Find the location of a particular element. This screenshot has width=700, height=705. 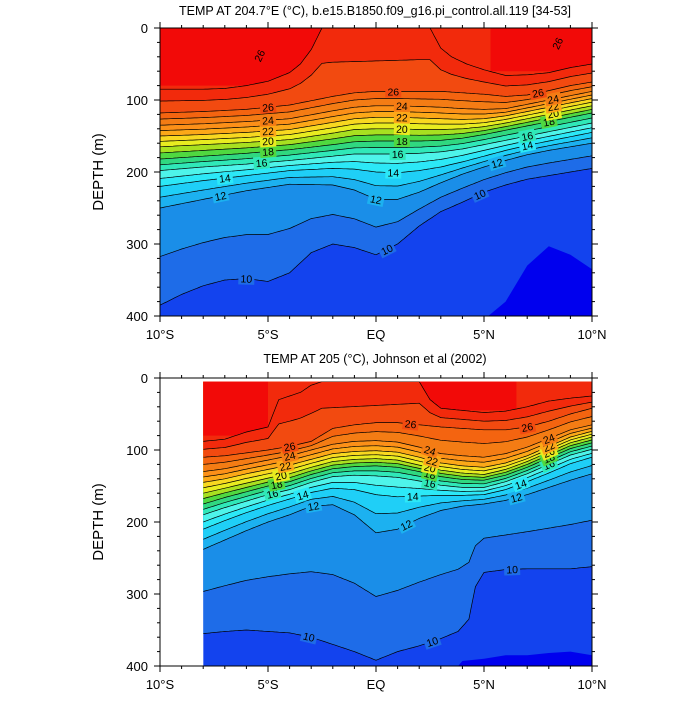

contour-label-22: 22 is located at coordinates (268, 131).